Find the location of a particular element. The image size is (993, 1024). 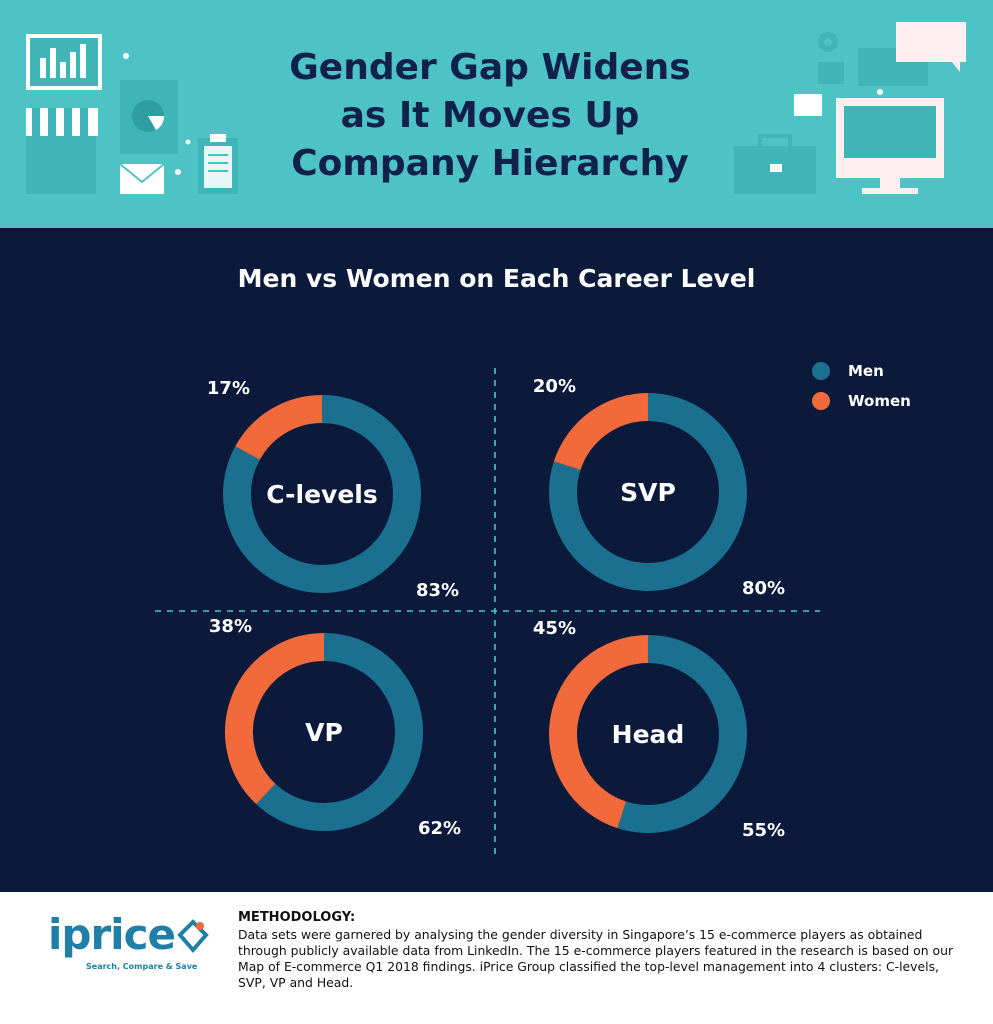

donut-c-levels: C-levels 17% 83% is located at coordinates (333, 489).